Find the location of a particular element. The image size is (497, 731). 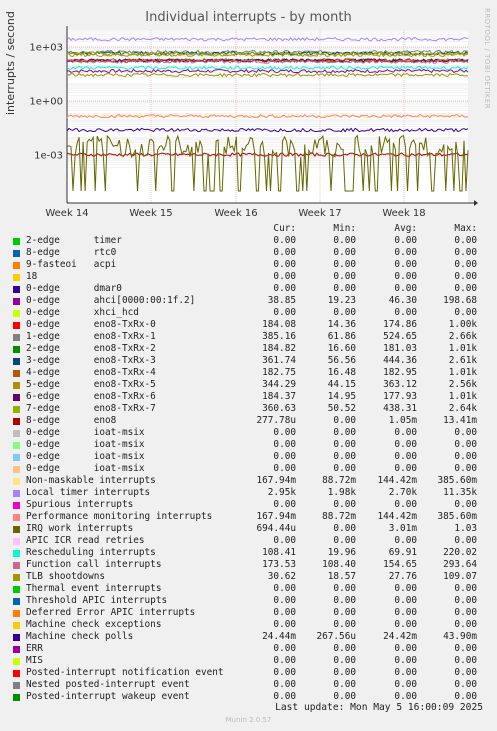

legend-value-min: 19.23 is located at coordinates (341, 300).